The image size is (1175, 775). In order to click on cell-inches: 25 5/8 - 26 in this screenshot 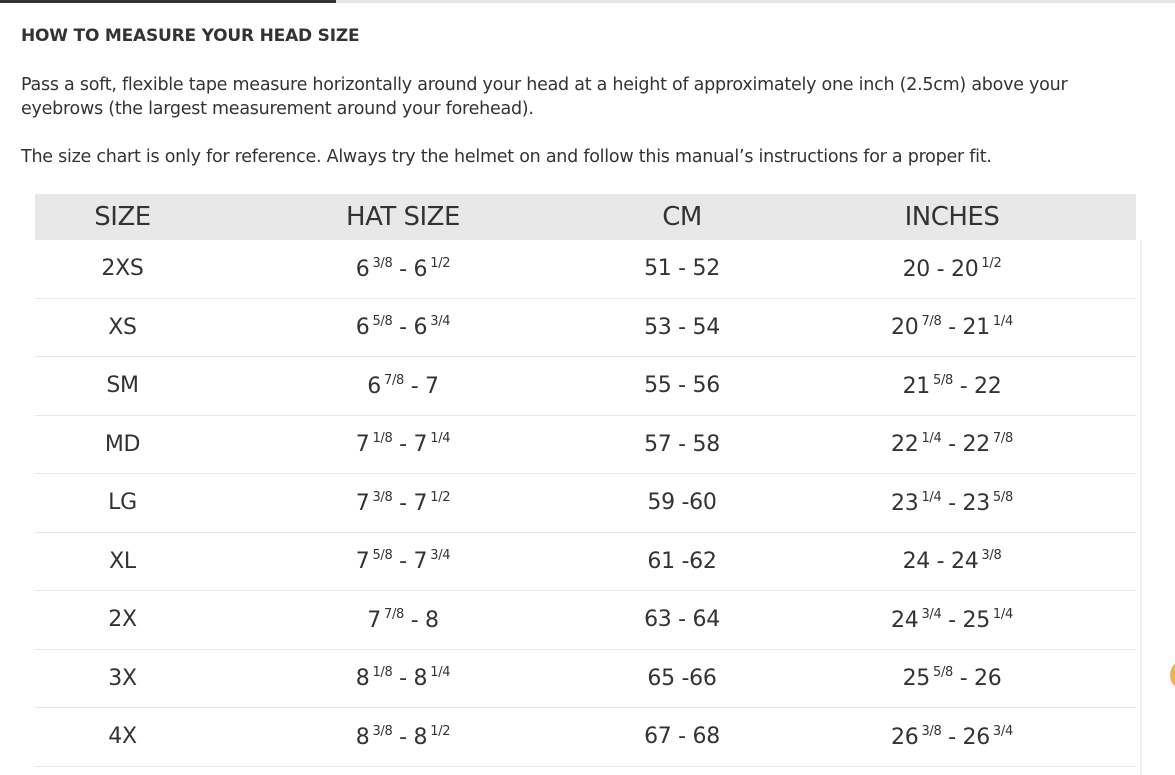, I will do `click(952, 678)`.